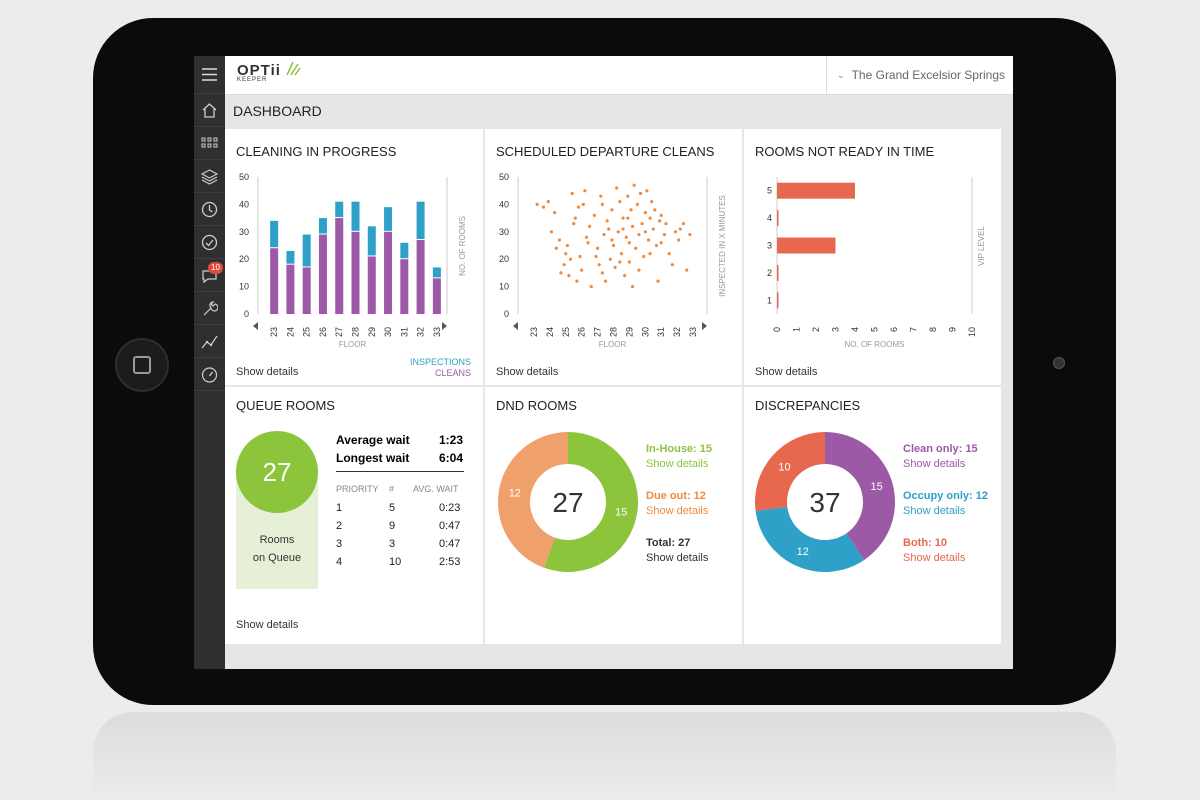 This screenshot has width=1200, height=800. I want to click on disc-both-show: Show details, so click(934, 558).